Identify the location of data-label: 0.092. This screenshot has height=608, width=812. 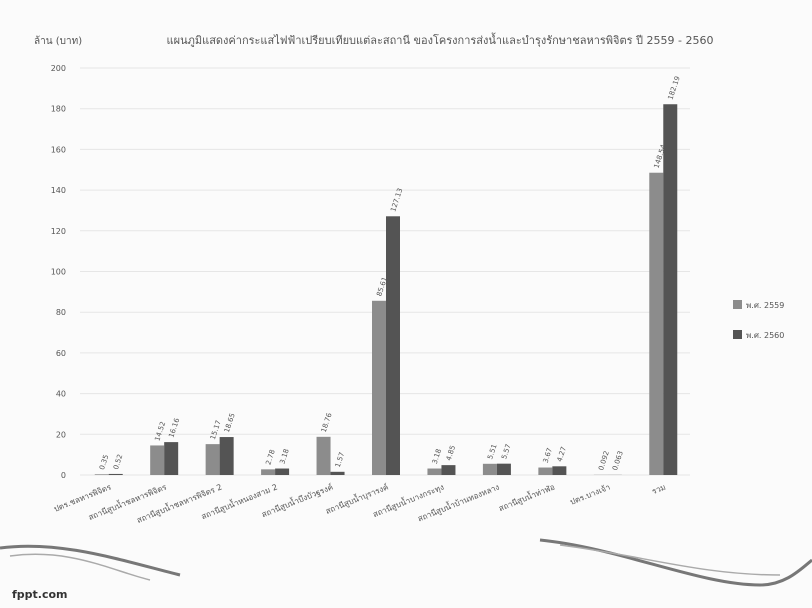
(604, 461).